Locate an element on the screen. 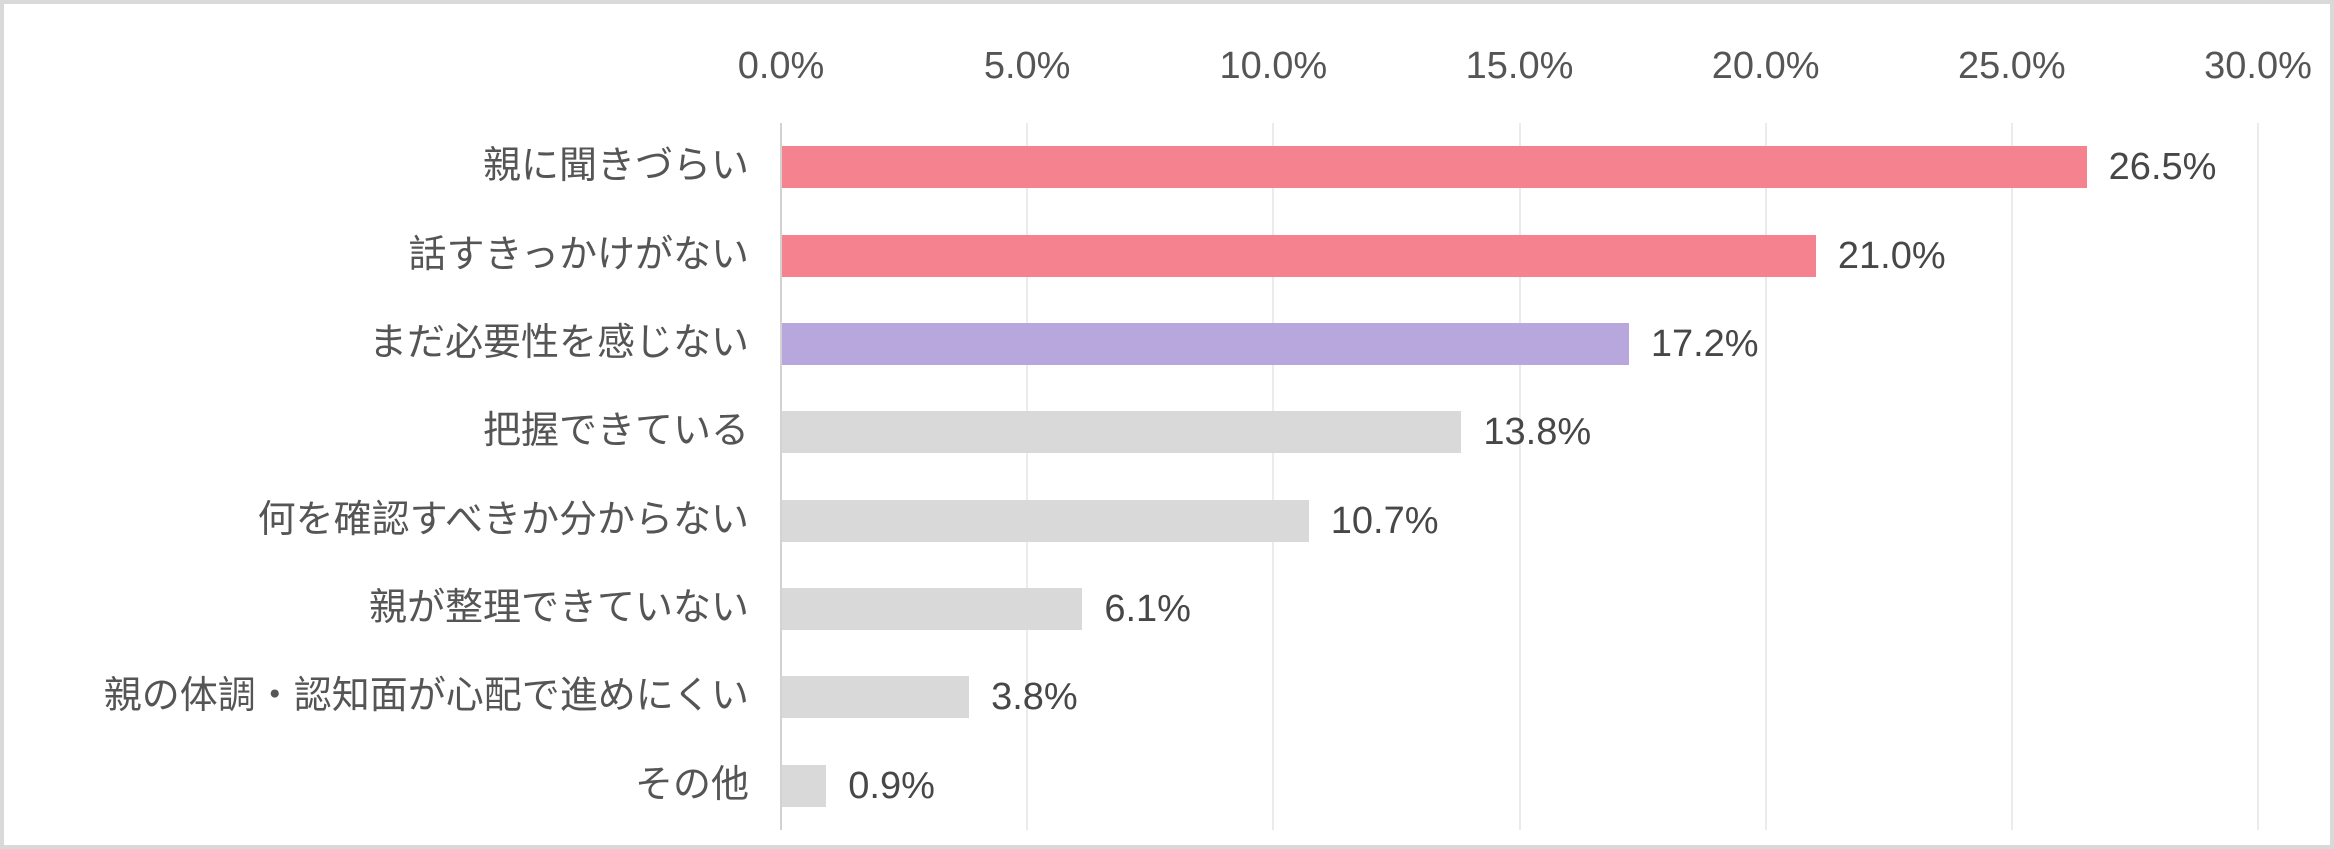 The height and width of the screenshot is (849, 2334). category-label: 親に聞きづらい is located at coordinates (615, 166).